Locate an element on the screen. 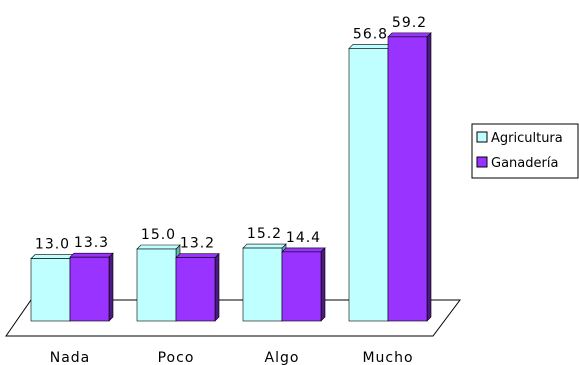 The width and height of the screenshot is (579, 365). bar-top-ganadera-nada is located at coordinates (91, 255).